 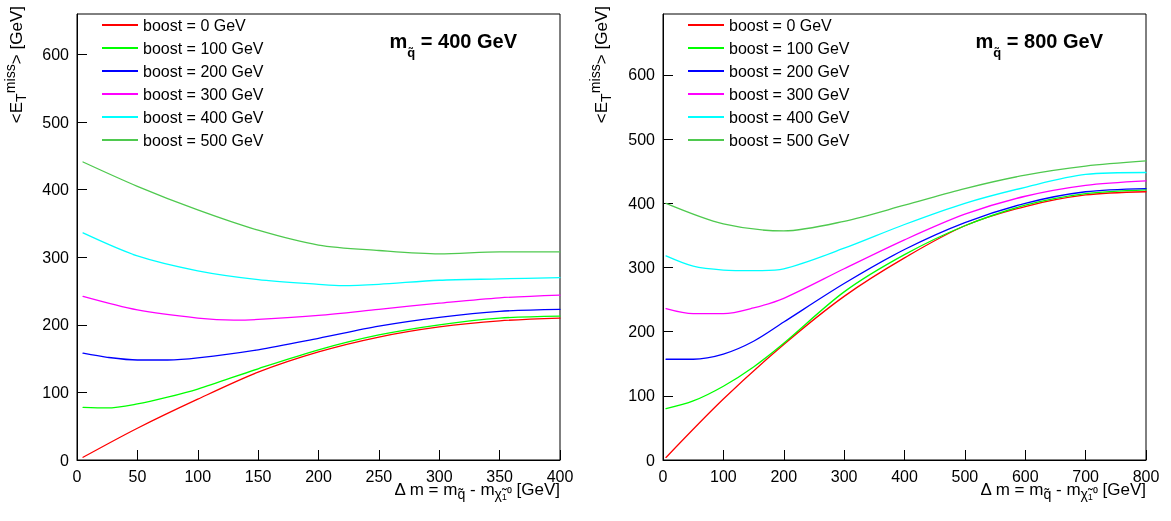 I want to click on x-tick-label: 600, so click(x=1025, y=476).